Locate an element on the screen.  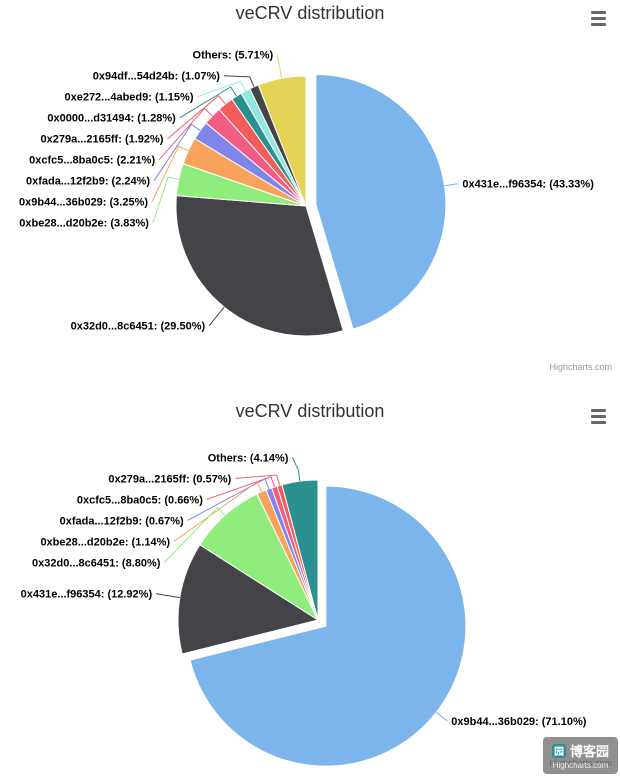
watermark-text: 博客园 is located at coordinates (589, 751).